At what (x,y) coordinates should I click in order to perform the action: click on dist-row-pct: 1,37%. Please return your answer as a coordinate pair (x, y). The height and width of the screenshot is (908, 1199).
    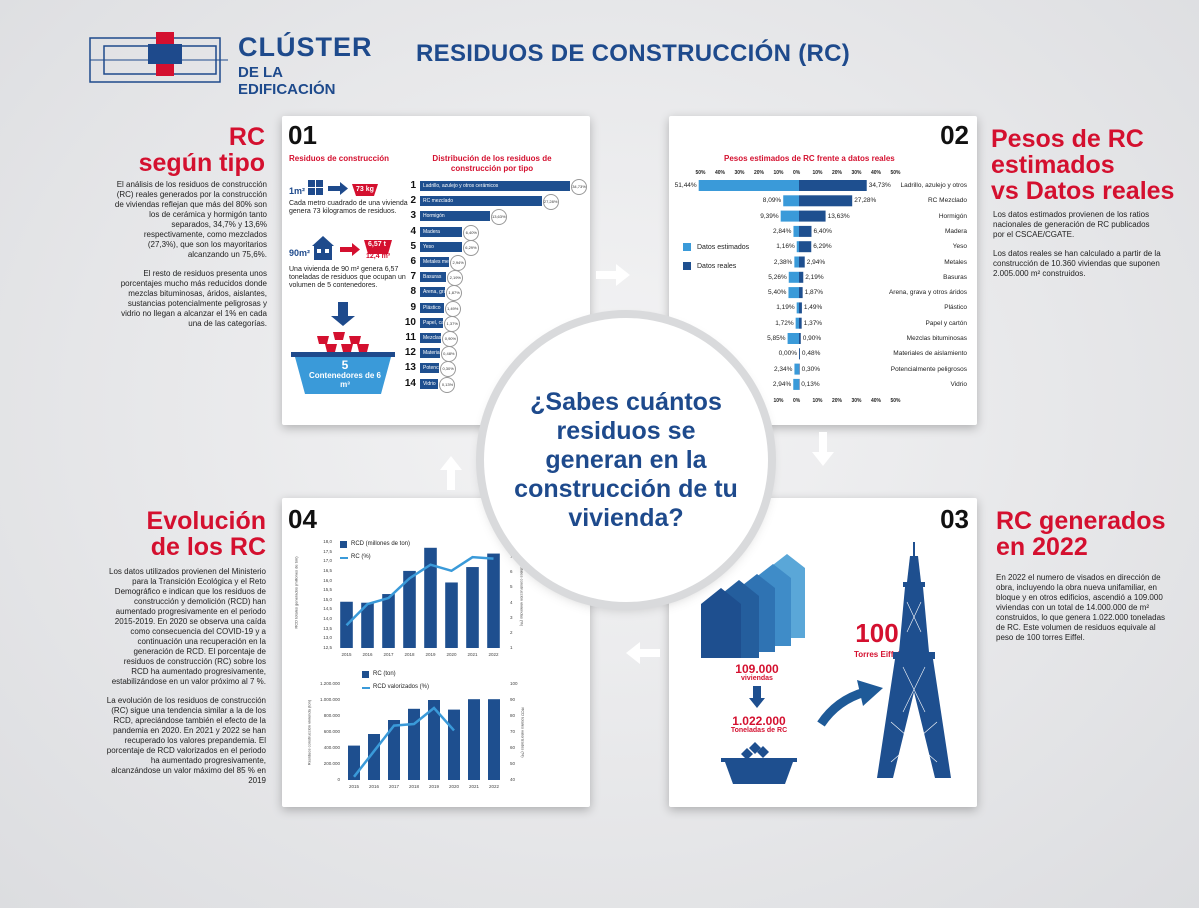
    Looking at the image, I should click on (452, 323).